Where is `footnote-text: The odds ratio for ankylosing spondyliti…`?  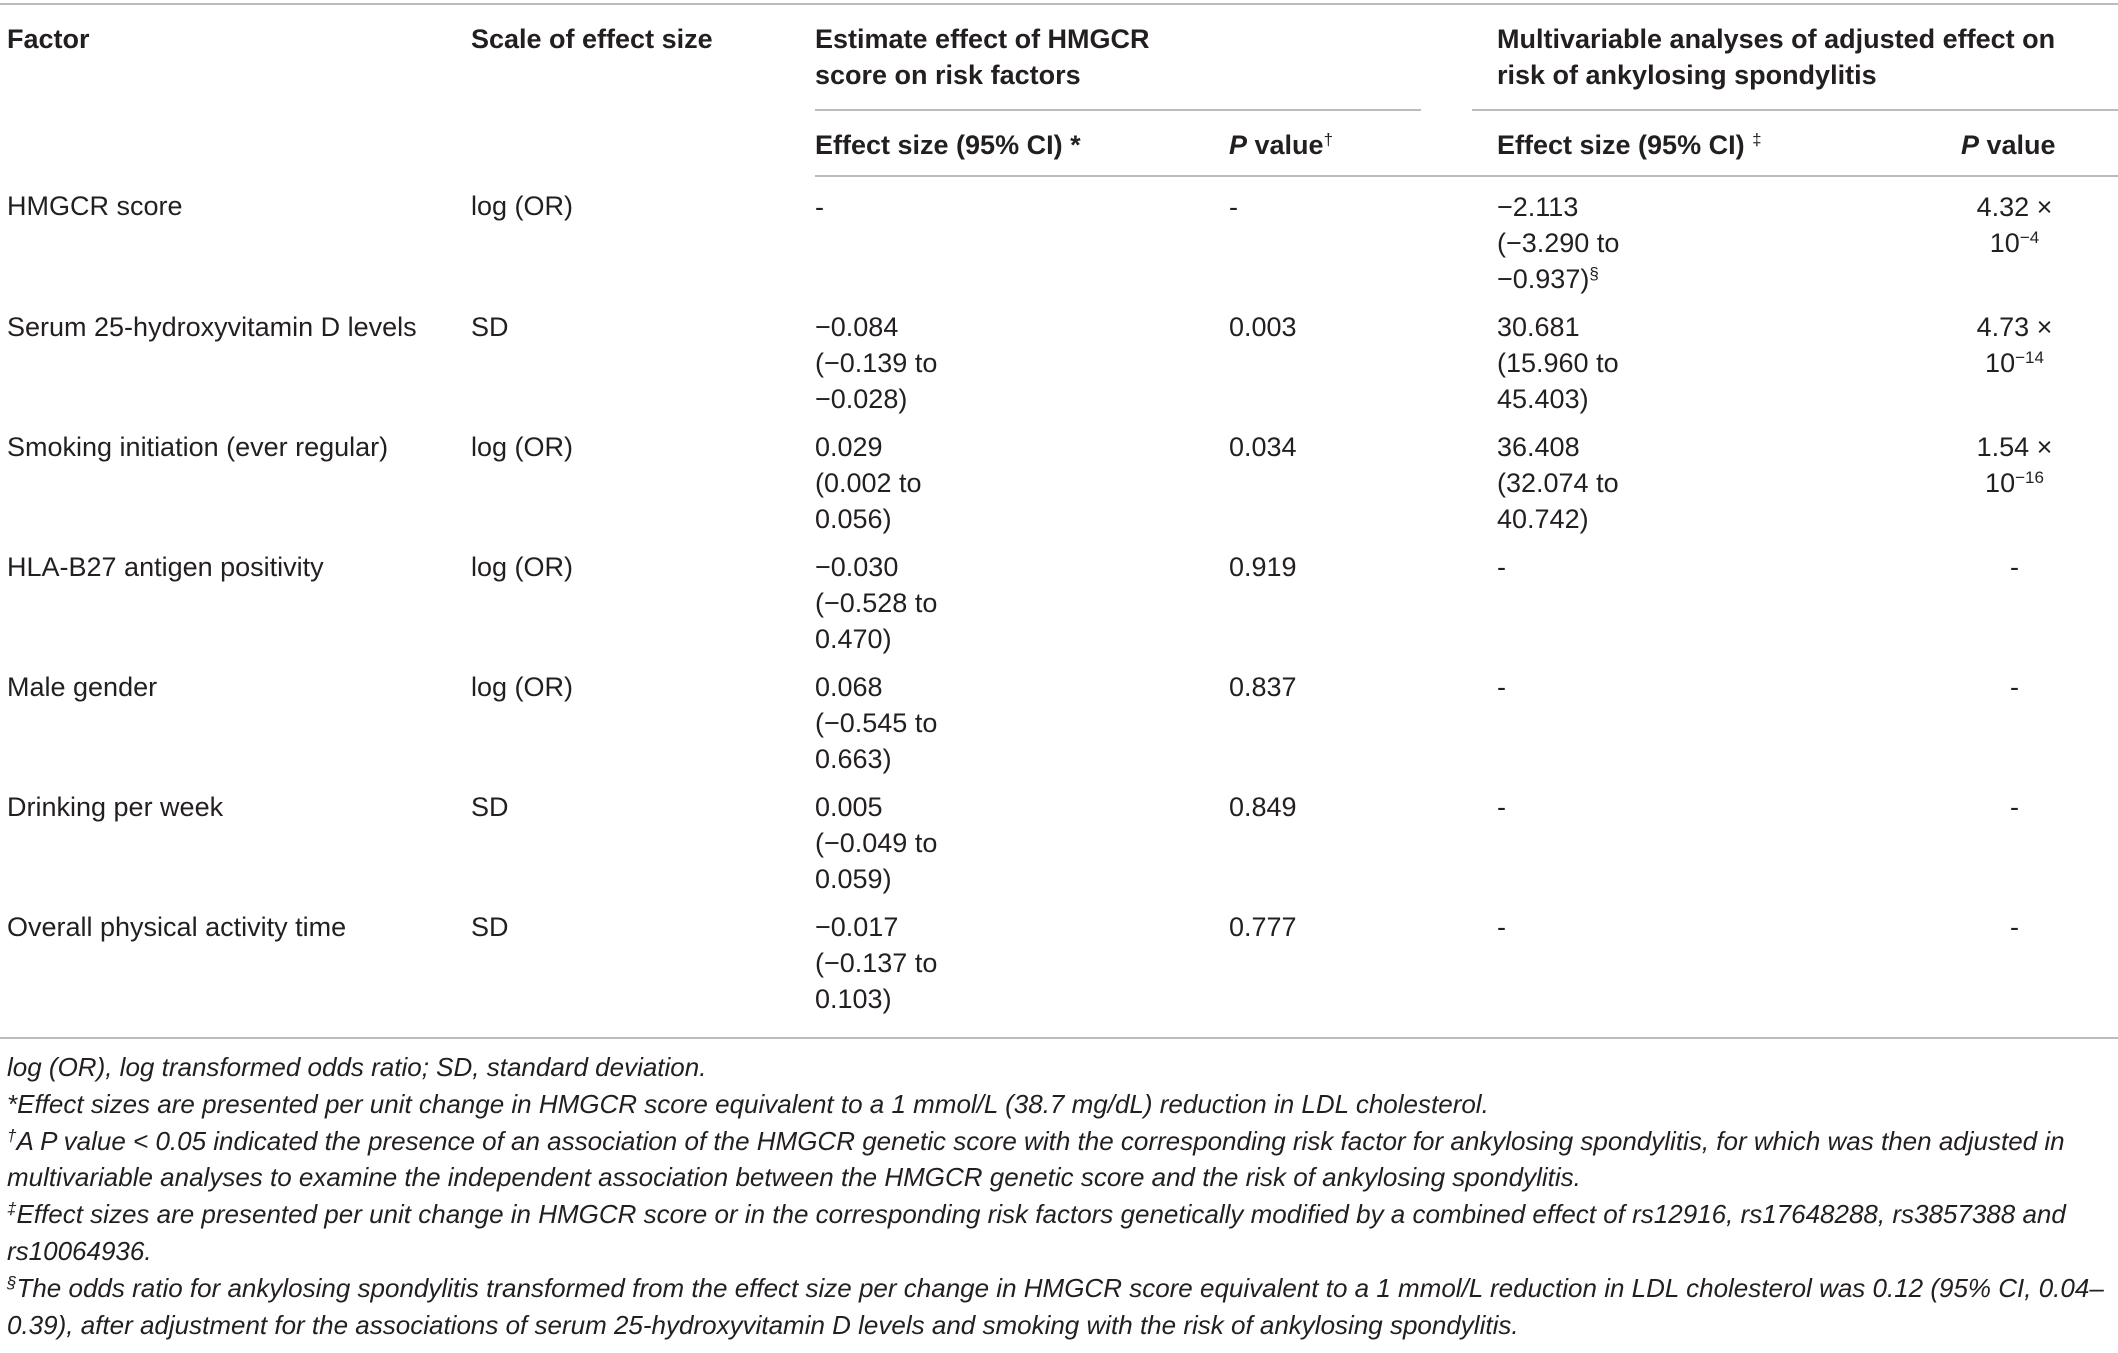
footnote-text: The odds ratio for ankylosing spondyliti… is located at coordinates (1055, 1306).